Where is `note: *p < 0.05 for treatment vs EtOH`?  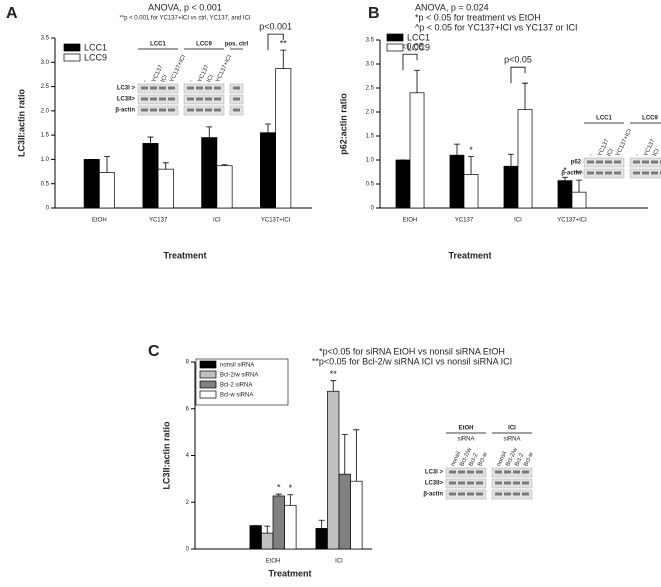
note: *p < 0.05 for treatment vs EtOH is located at coordinates (478, 17).